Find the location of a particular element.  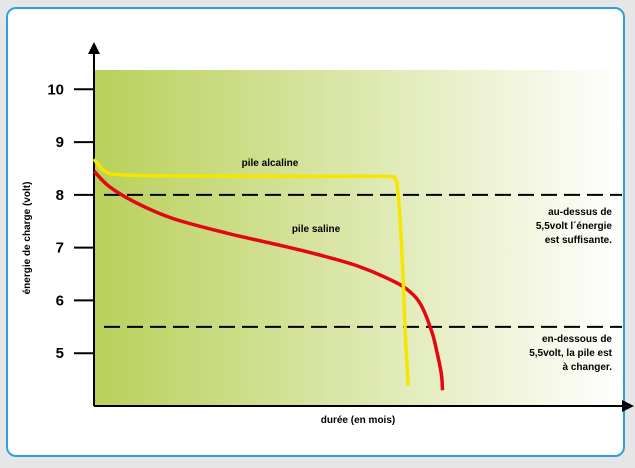

threshold-annotation-line: 5,5volt, la pile est is located at coordinates (570, 353).